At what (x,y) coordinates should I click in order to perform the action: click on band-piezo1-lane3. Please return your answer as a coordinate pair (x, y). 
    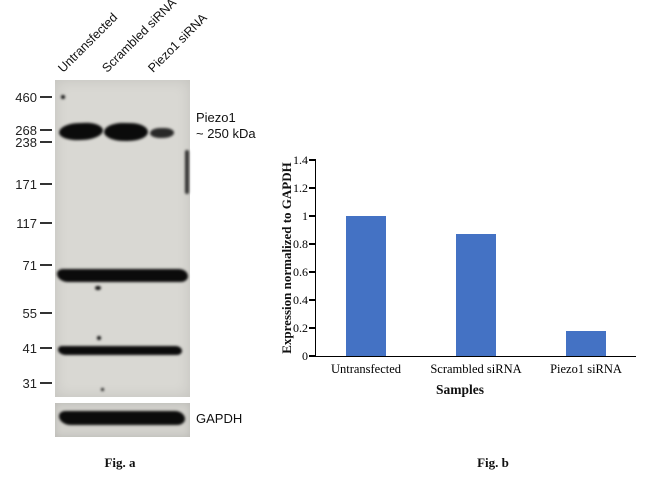
    Looking at the image, I should click on (162, 133).